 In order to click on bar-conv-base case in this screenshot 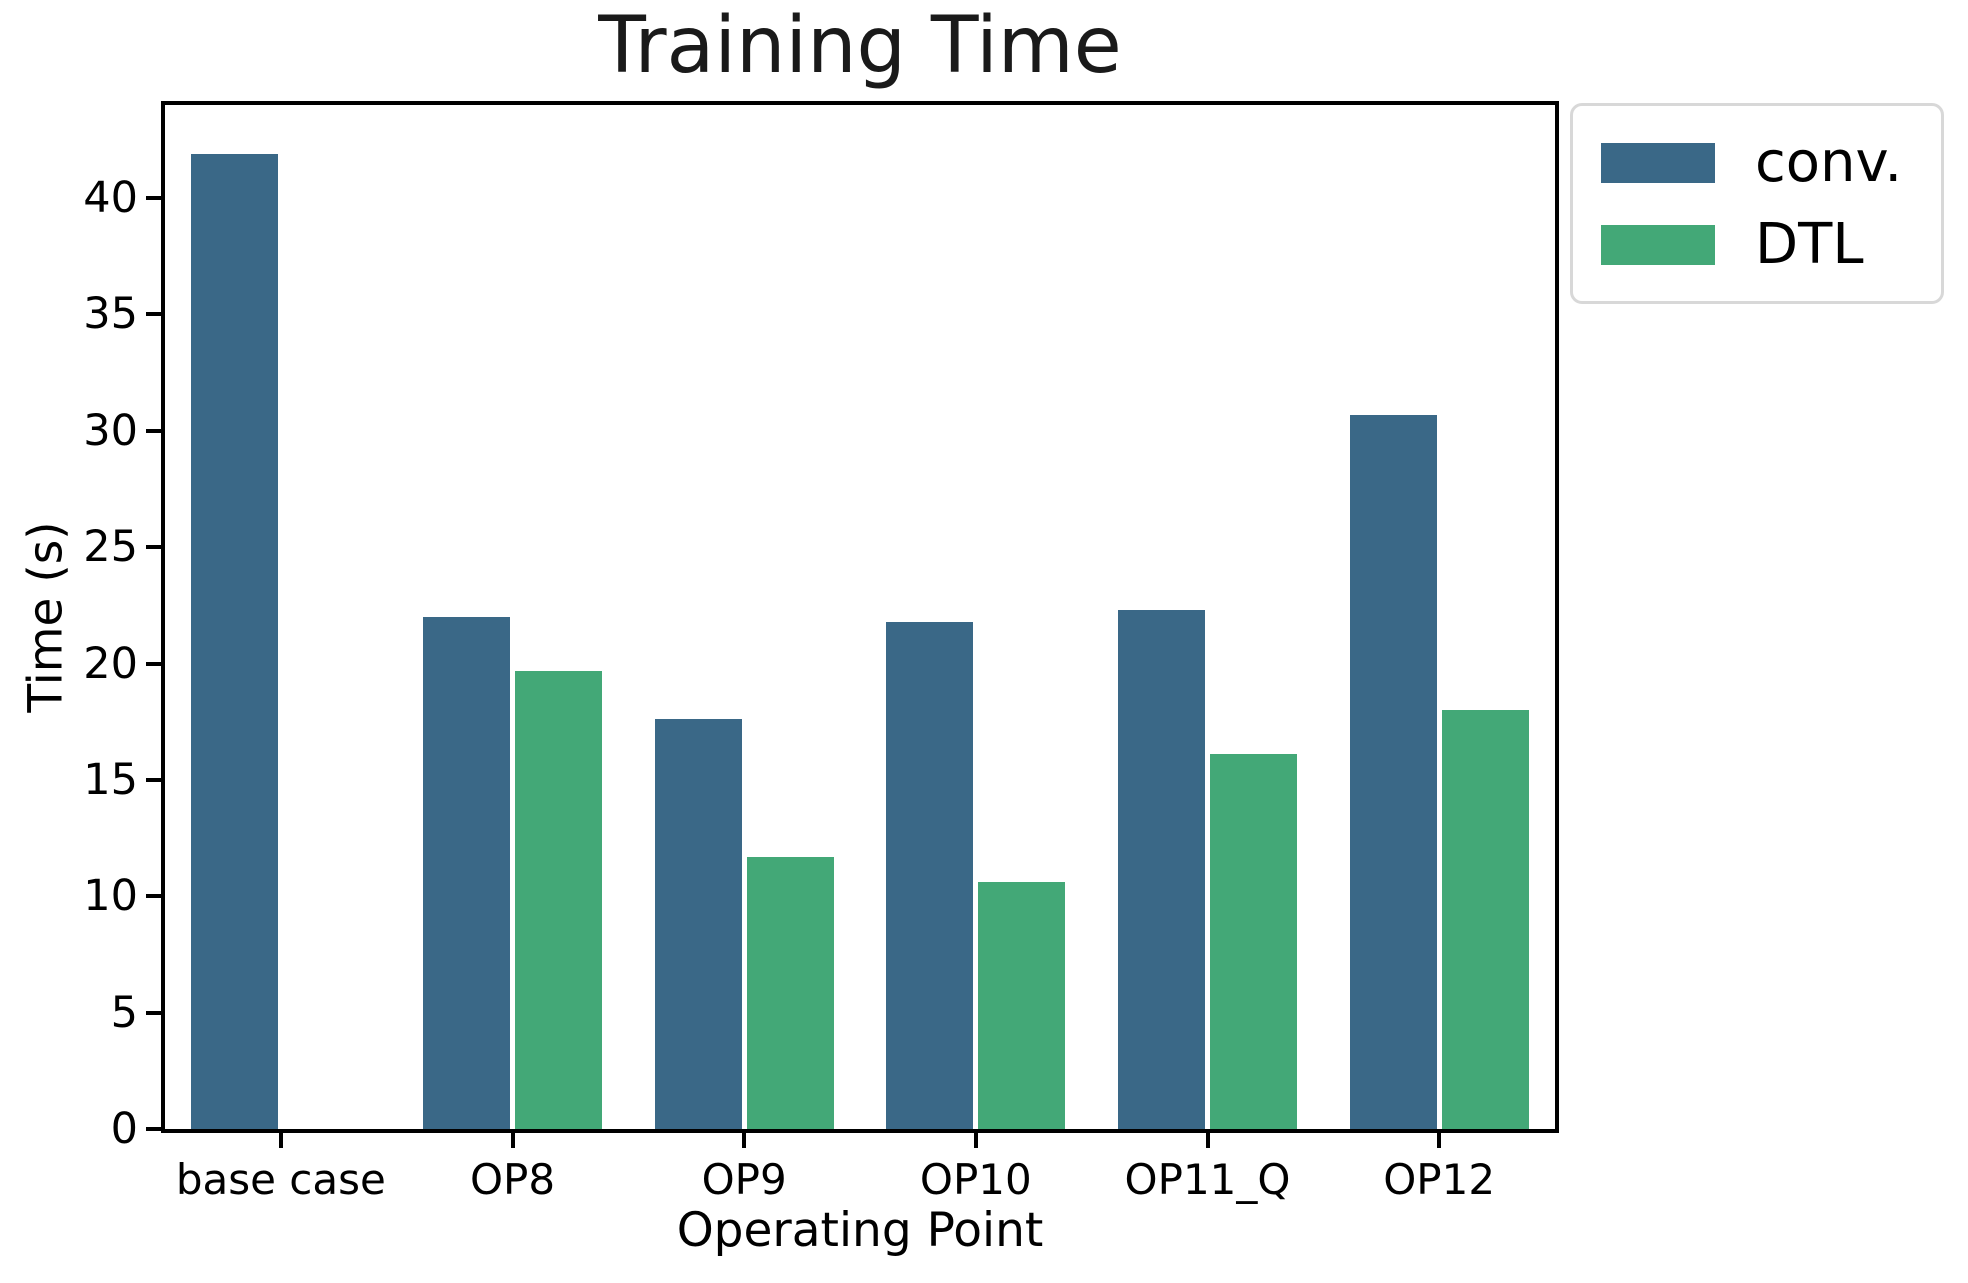, I will do `click(235, 641)`.